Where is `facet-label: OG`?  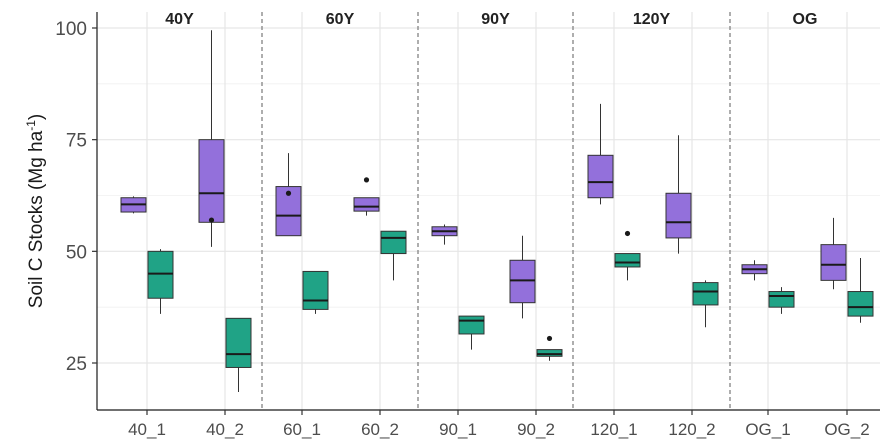 facet-label: OG is located at coordinates (805, 19).